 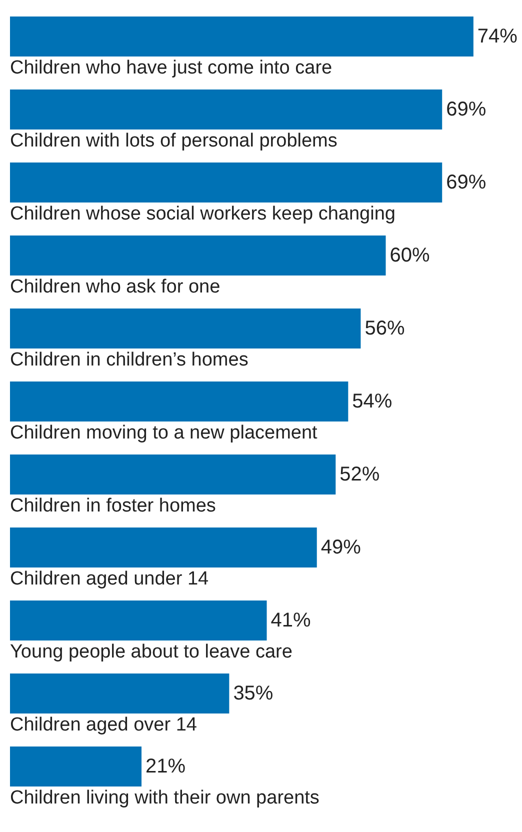 What do you see at coordinates (165, 798) in the screenshot?
I see `y-tick-label: Children living with their own parents` at bounding box center [165, 798].